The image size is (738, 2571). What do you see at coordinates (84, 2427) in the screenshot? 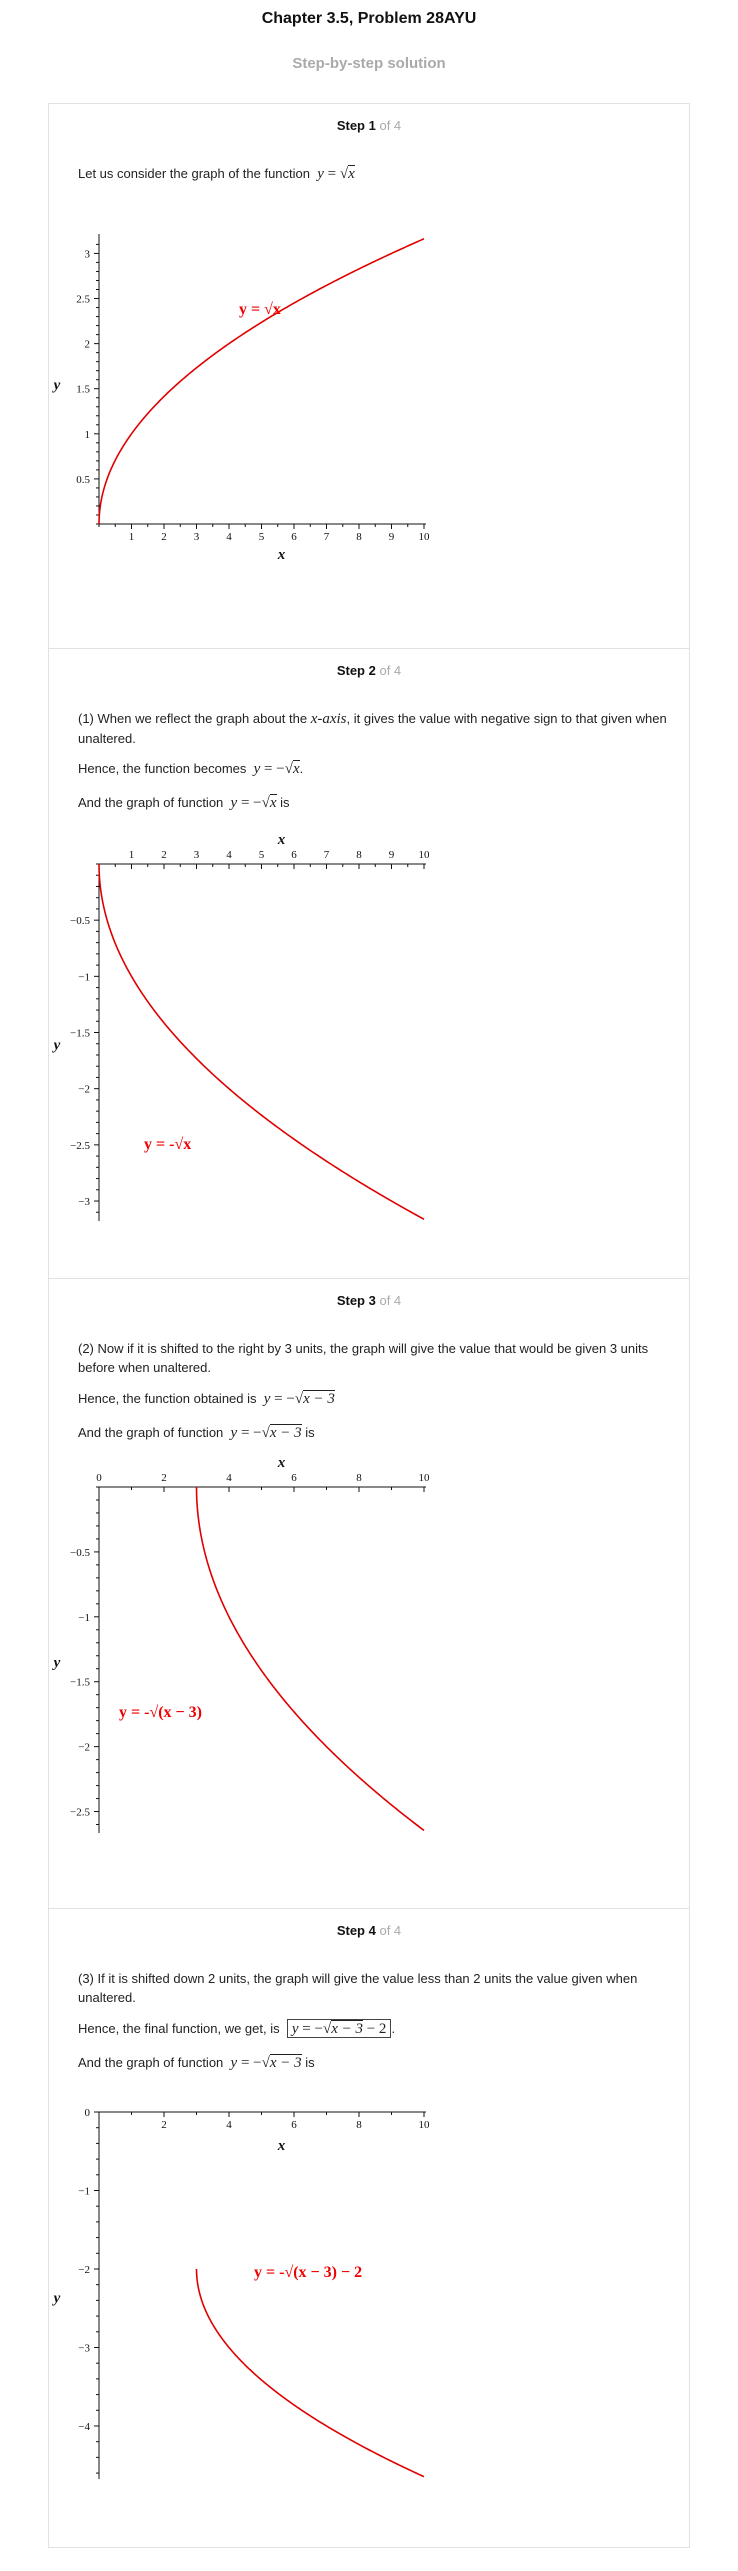
I see `y-tick-label: −4` at bounding box center [84, 2427].